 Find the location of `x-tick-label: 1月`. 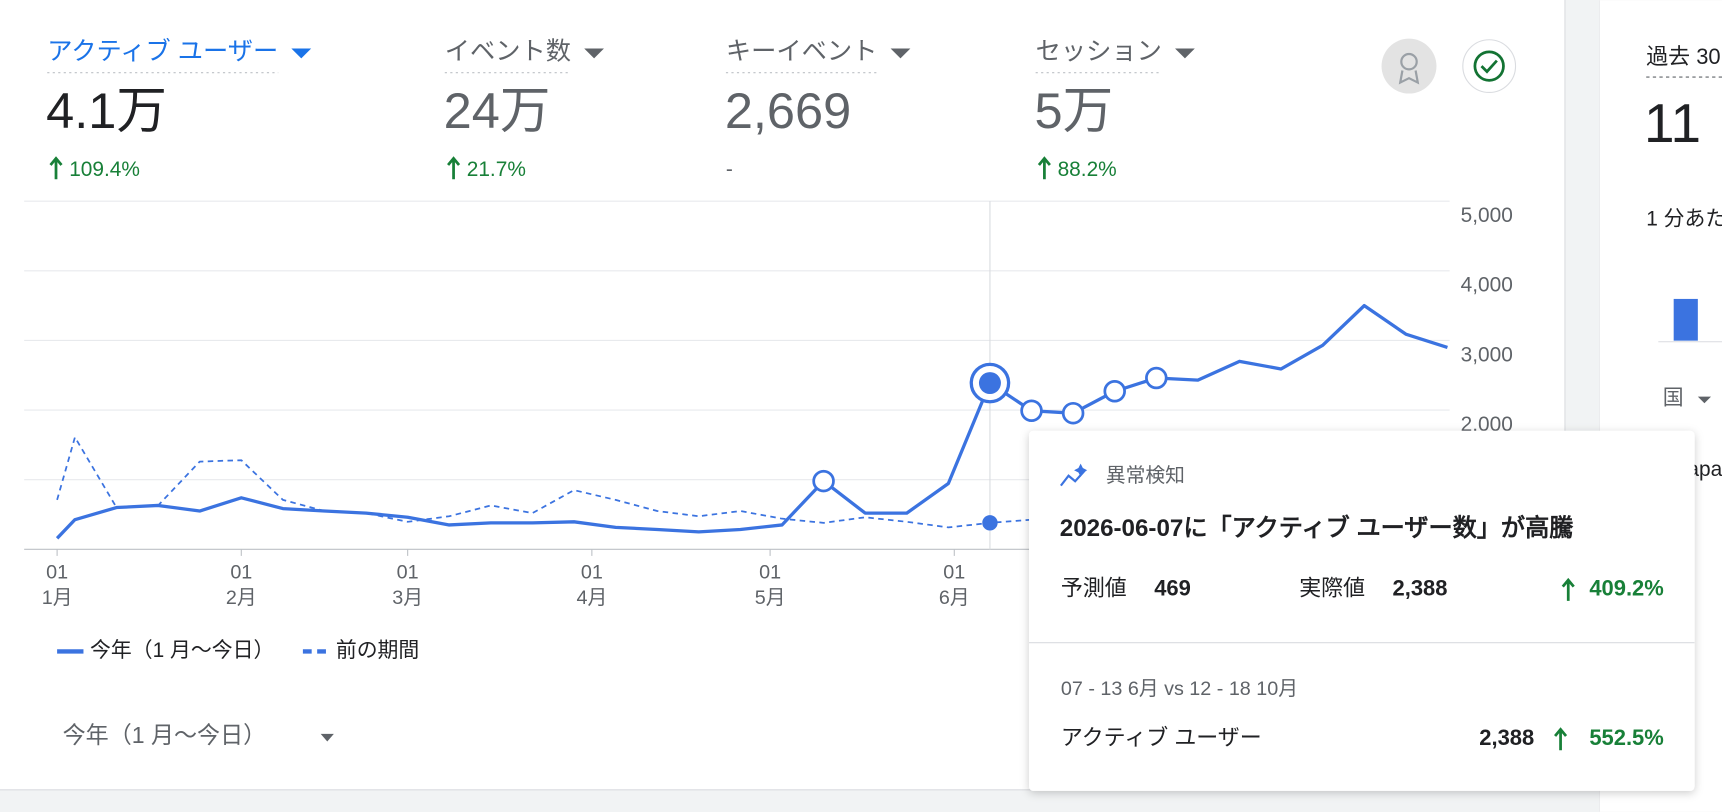

x-tick-label: 1月 is located at coordinates (57, 598).